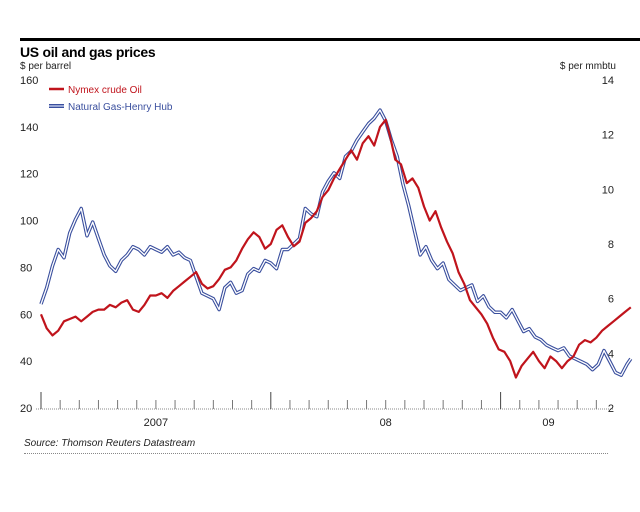 The width and height of the screenshot is (640, 512). Describe the element at coordinates (26, 362) in the screenshot. I see `y-left-tick-label: 40` at that location.